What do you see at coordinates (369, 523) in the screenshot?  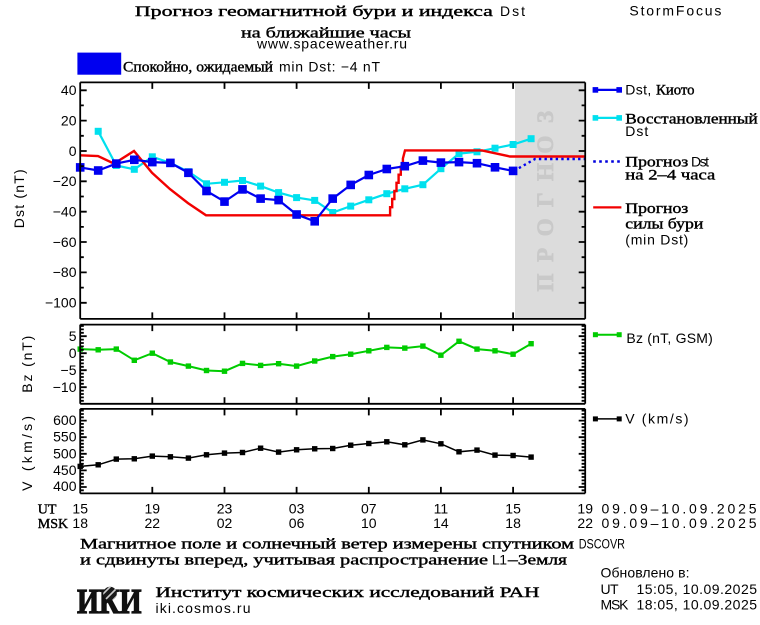 I see `svg-text: 10` at bounding box center [369, 523].